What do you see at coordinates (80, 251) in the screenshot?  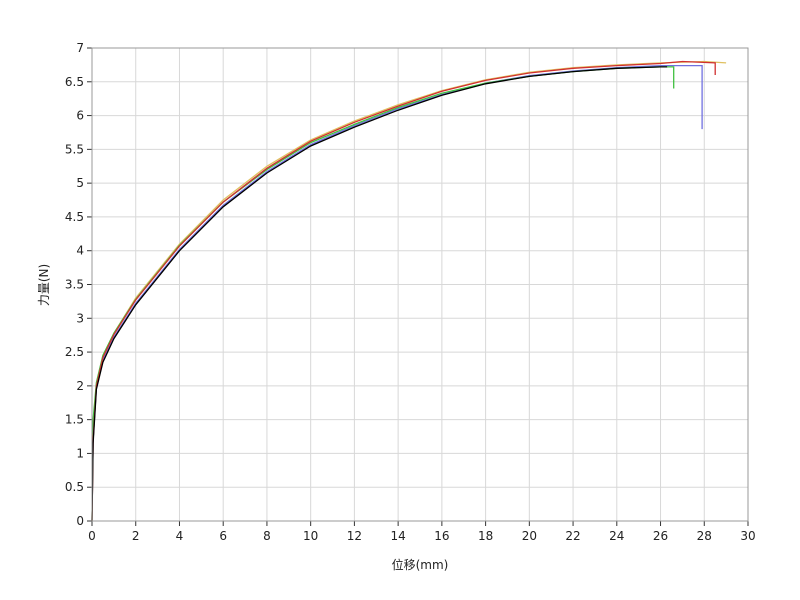 I see `y-tick-label: 4` at bounding box center [80, 251].